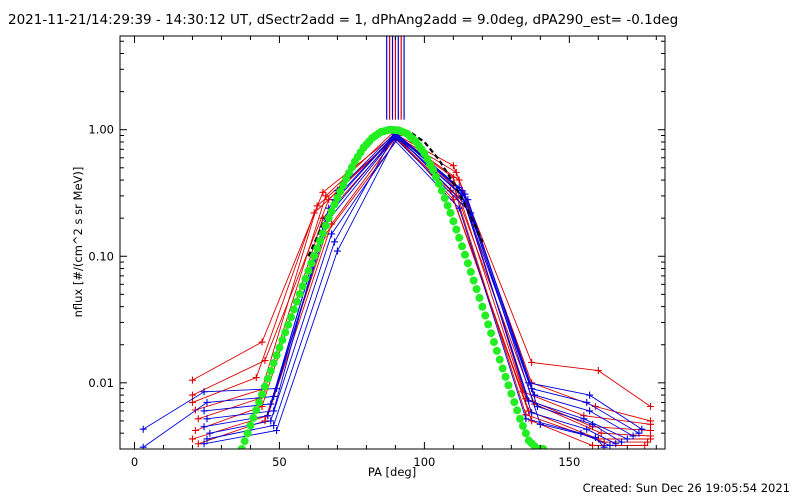 The image size is (800, 500). Describe the element at coordinates (78, 242) in the screenshot. I see `y-axis-label: nflux [#/(cm^2 s sr MeV)]` at that location.